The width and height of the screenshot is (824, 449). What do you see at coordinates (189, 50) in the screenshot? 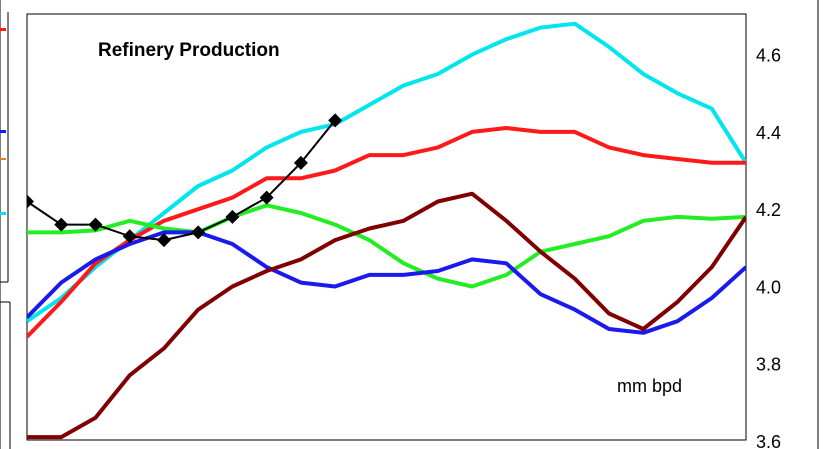
I see `chart-title: Refinery Production` at bounding box center [189, 50].